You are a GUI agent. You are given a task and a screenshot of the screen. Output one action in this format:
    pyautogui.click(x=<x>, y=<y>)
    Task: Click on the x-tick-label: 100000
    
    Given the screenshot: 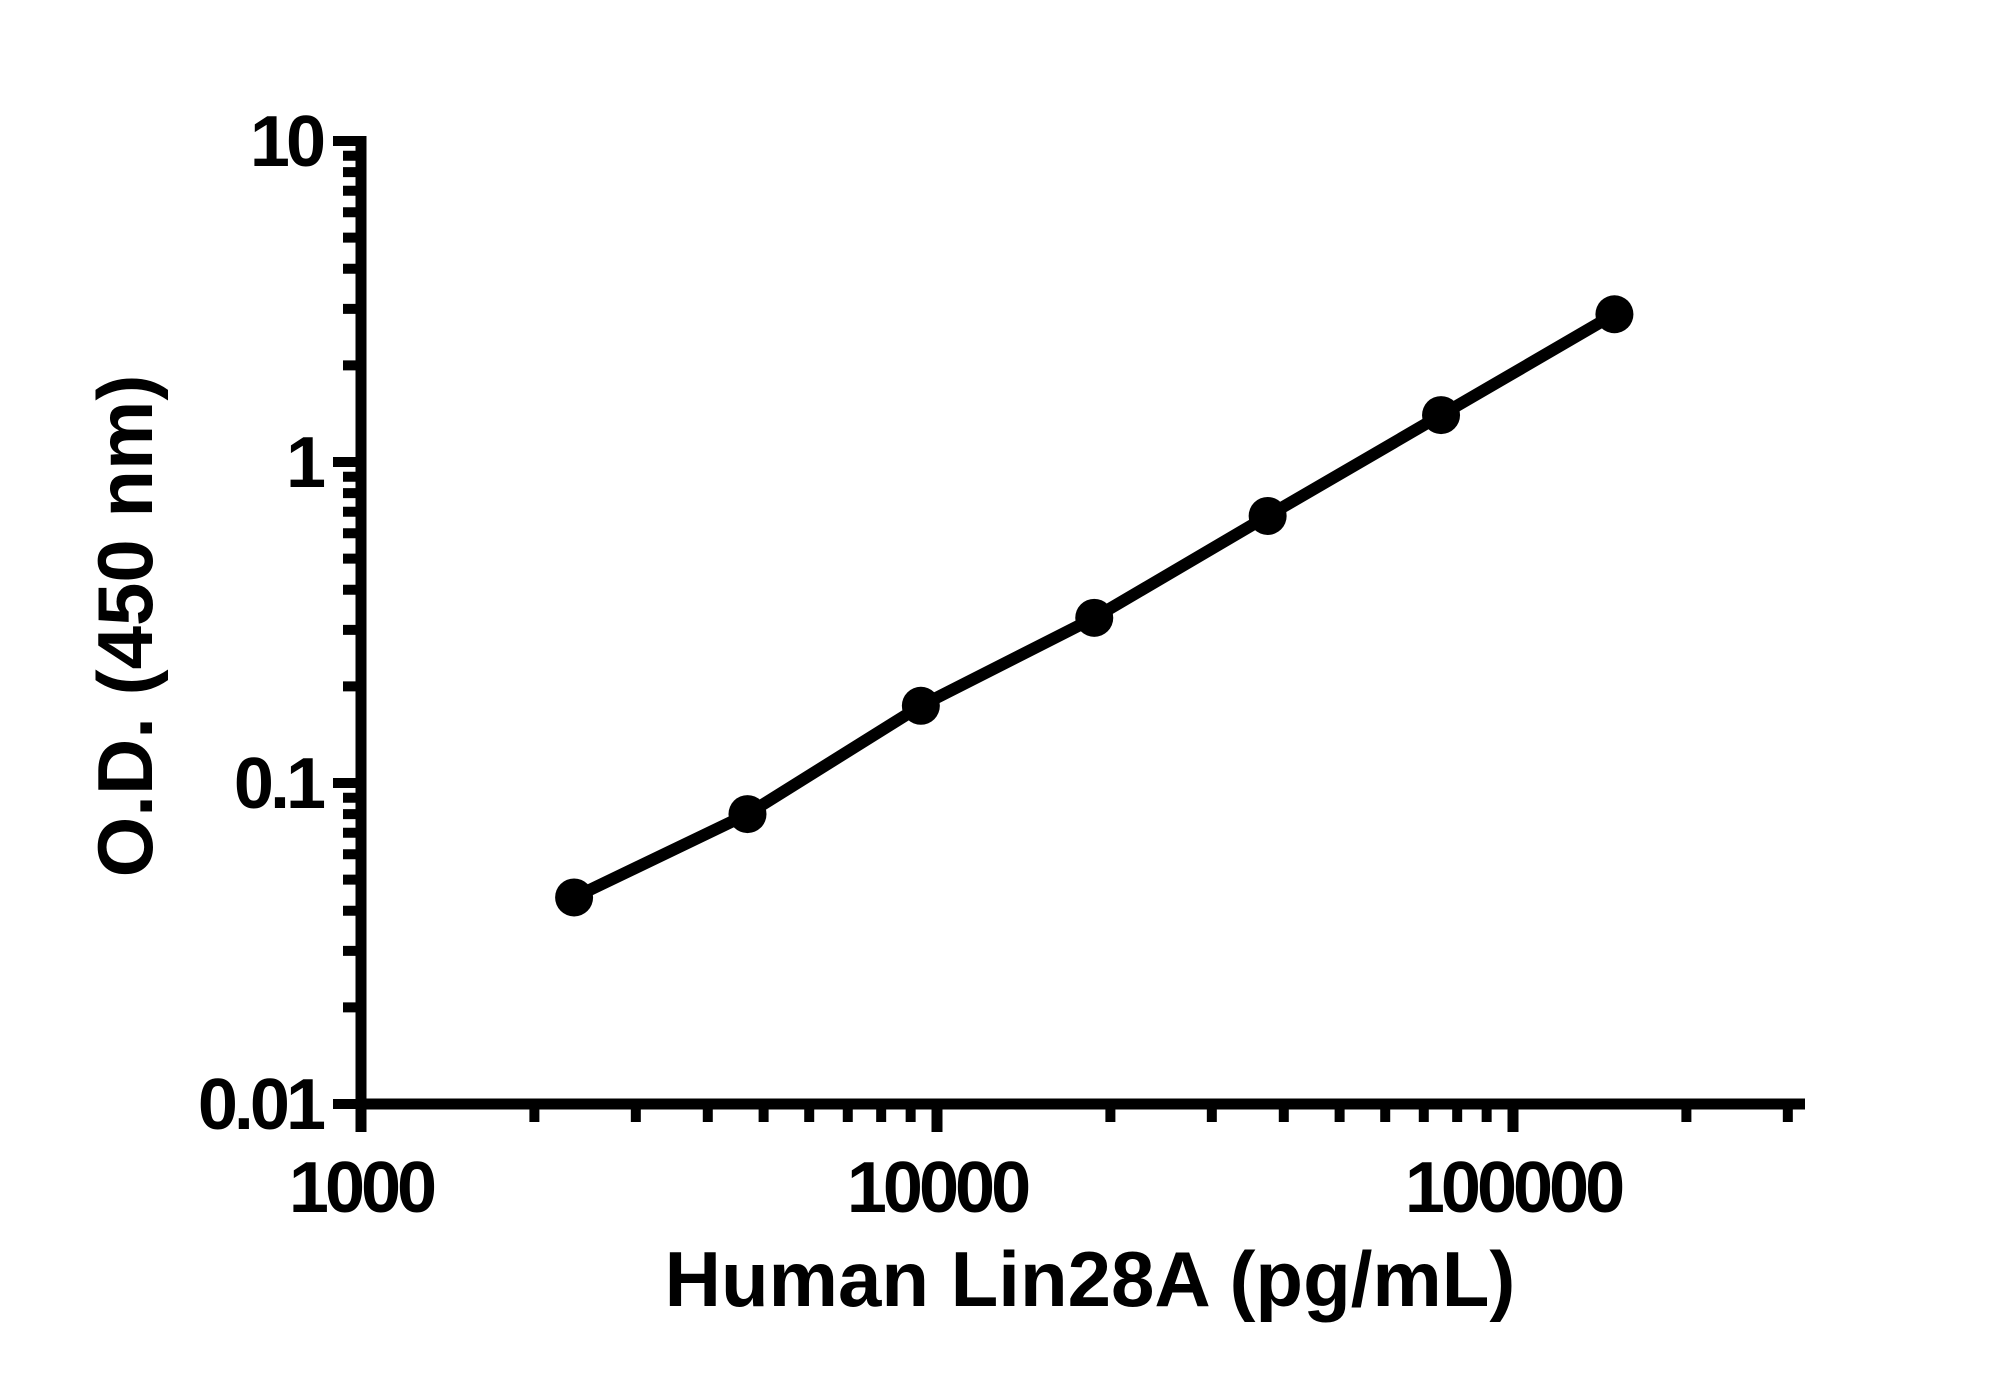 What is the action you would take?
    pyautogui.click(x=1514, y=1188)
    